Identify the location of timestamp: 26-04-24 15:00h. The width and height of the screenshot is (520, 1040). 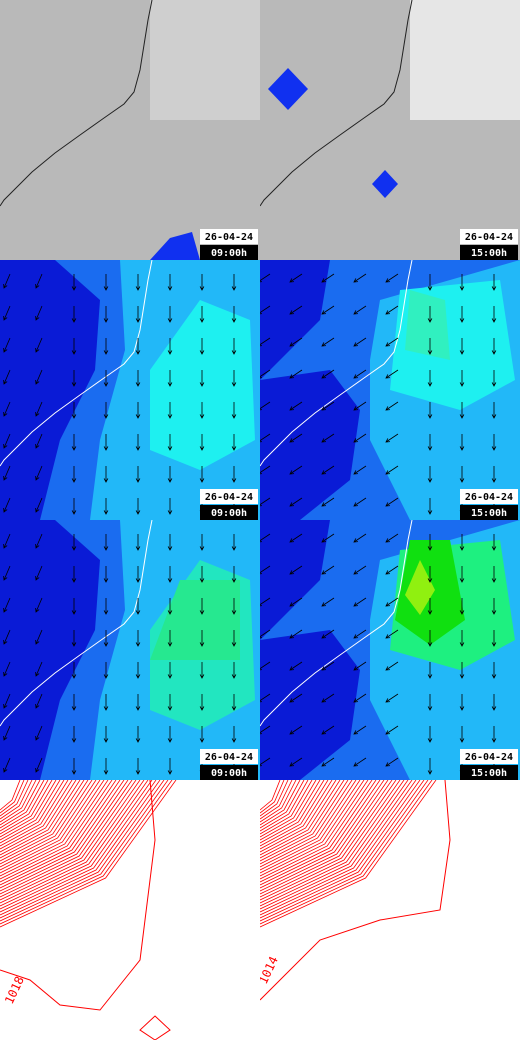
(489, 764).